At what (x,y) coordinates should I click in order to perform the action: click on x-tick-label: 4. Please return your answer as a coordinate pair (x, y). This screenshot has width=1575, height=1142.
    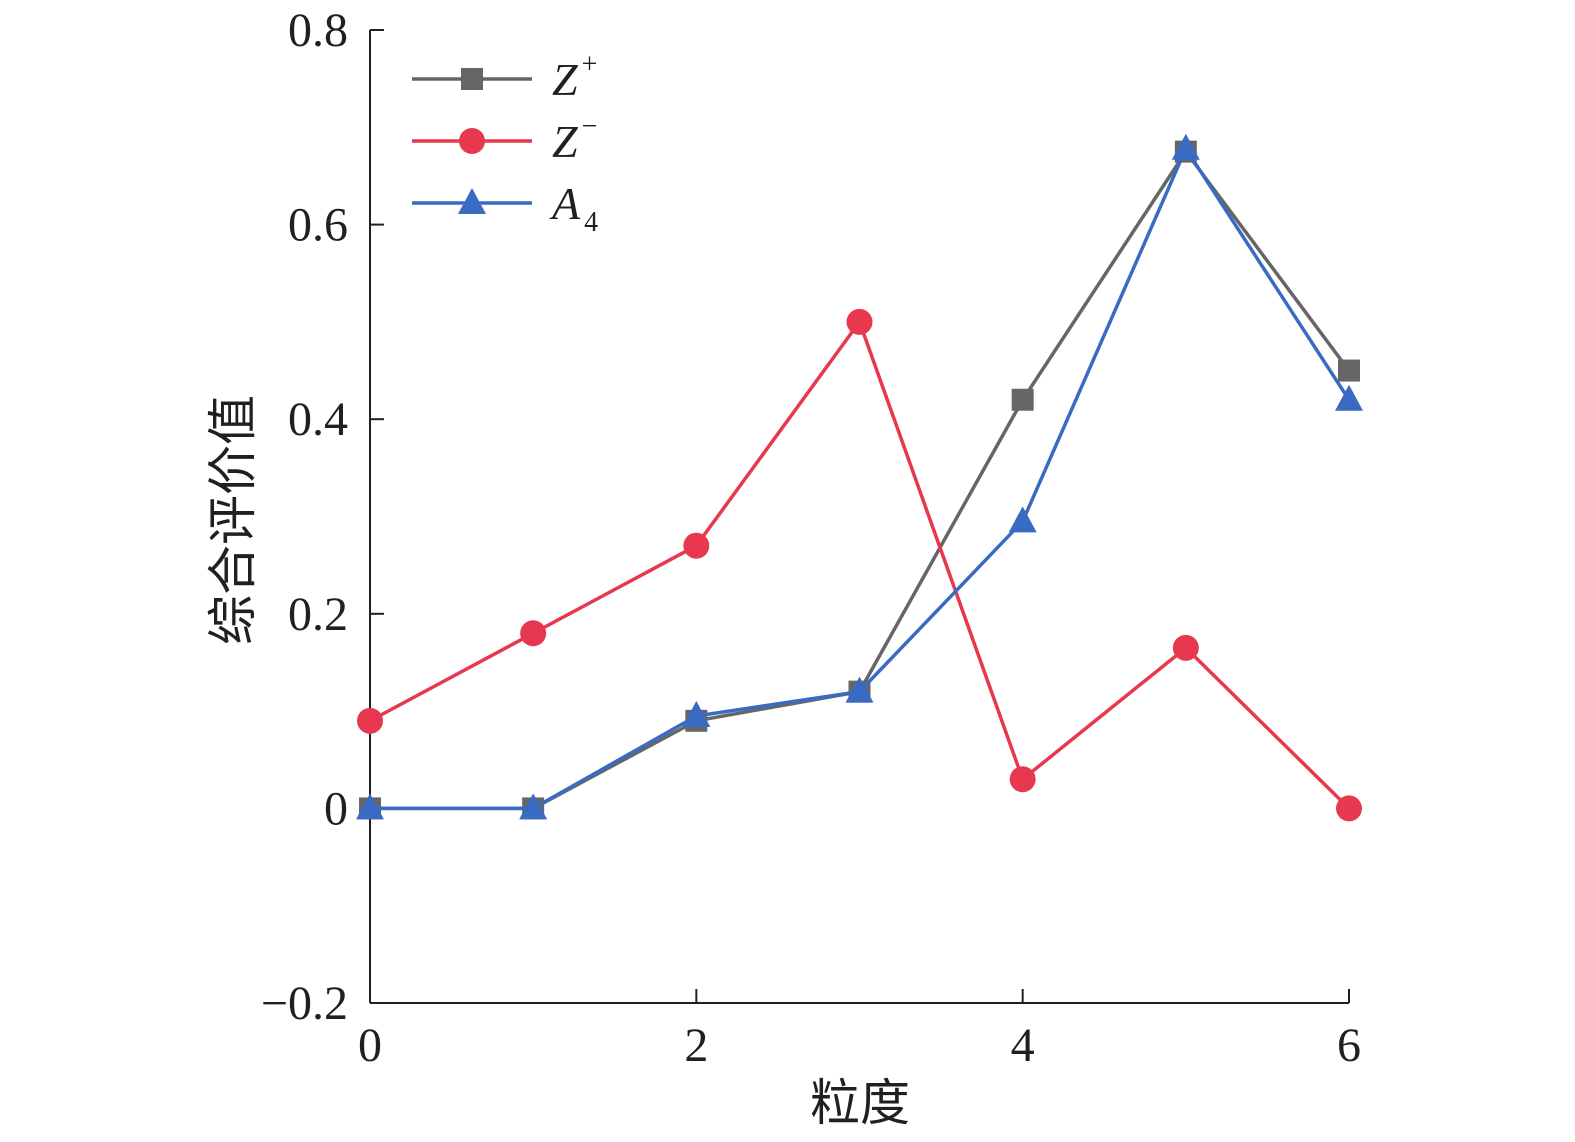
    Looking at the image, I should click on (1023, 1045).